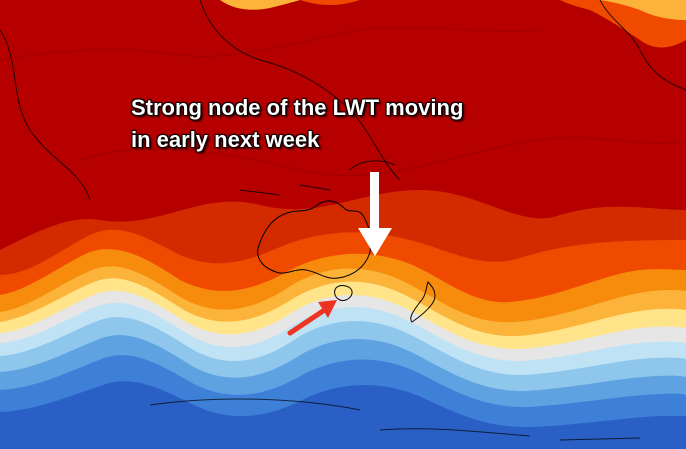  Describe the element at coordinates (260, 5) in the screenshot. I see `band-top-yellow` at that location.